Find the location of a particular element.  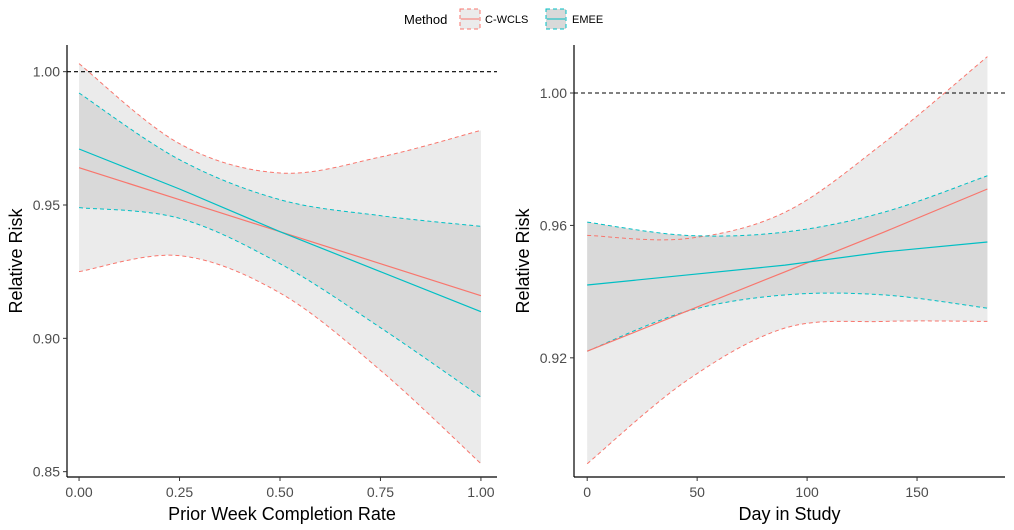

legend-label-c-wcls: C-WCLS is located at coordinates (506, 20).